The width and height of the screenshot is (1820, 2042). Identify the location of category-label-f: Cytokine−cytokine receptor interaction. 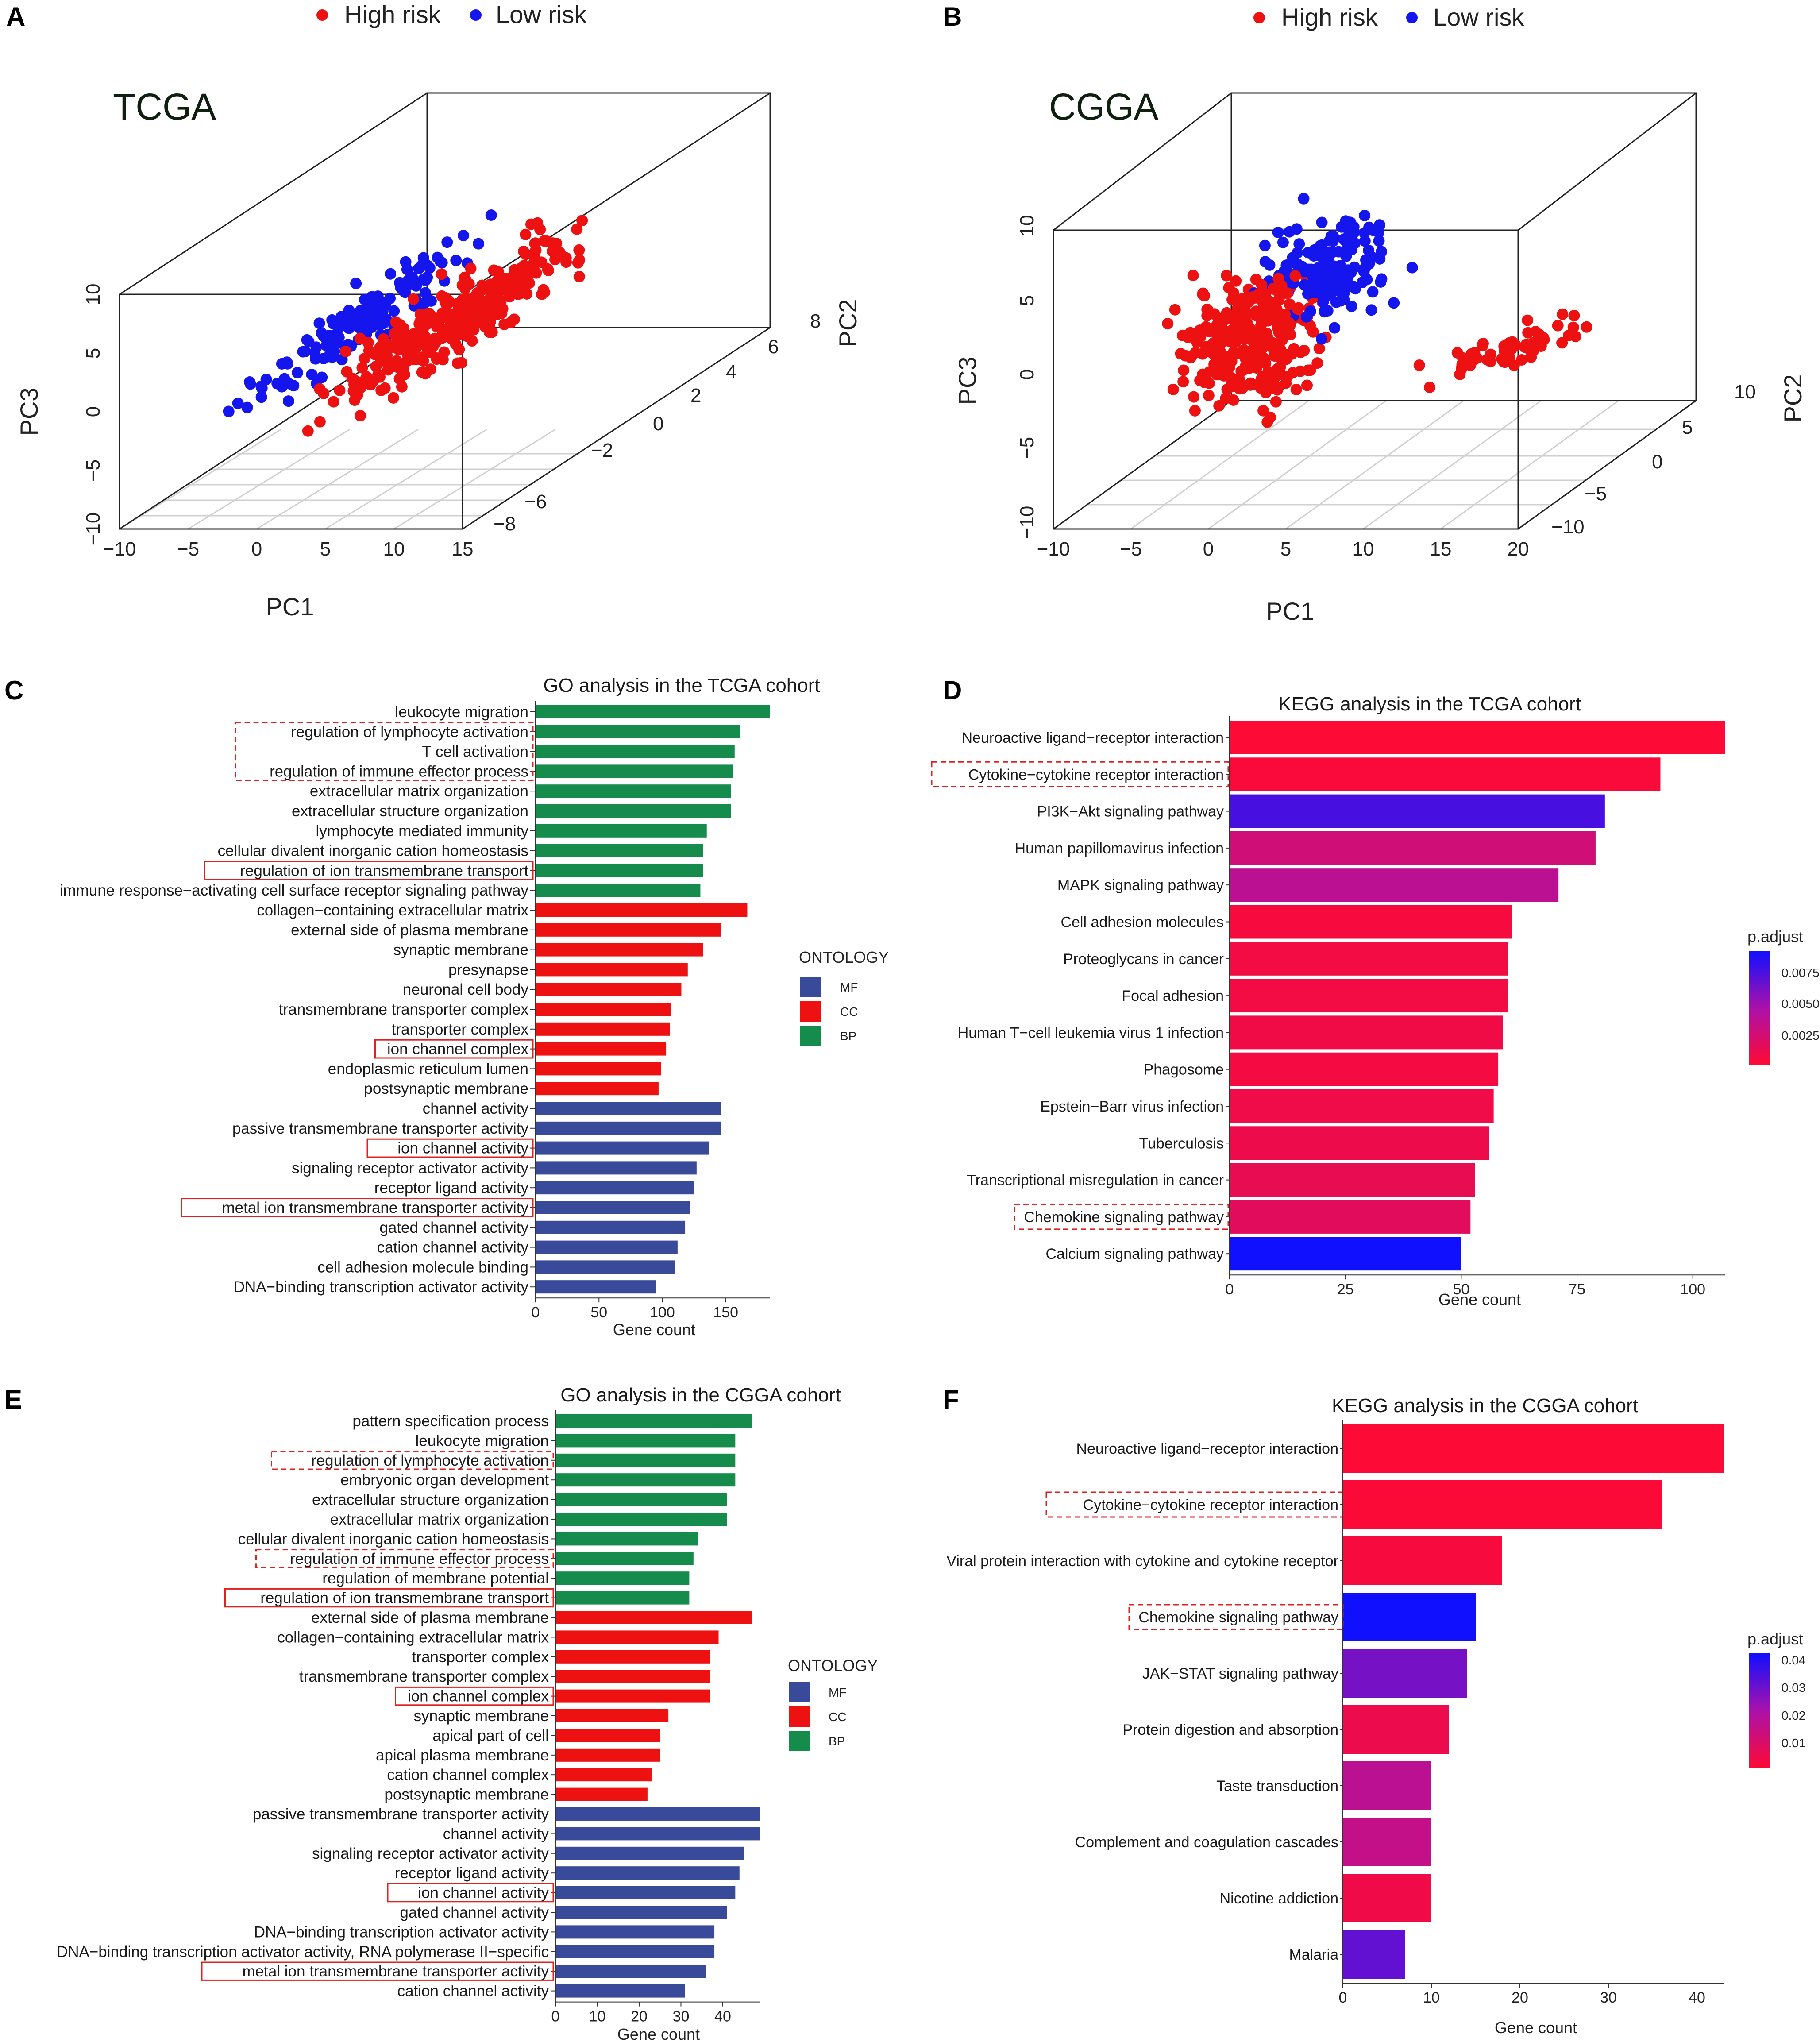
(1210, 1505).